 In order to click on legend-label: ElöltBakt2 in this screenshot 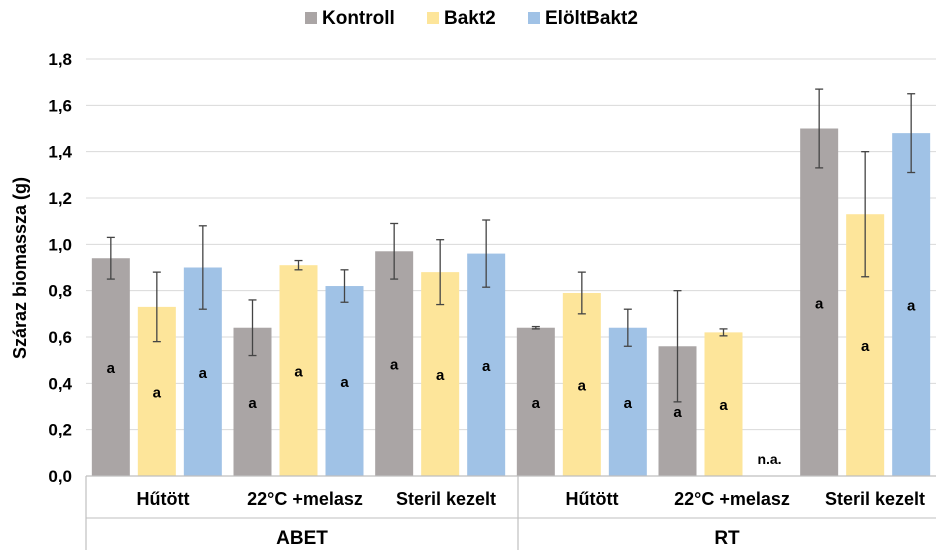, I will do `click(591, 18)`.